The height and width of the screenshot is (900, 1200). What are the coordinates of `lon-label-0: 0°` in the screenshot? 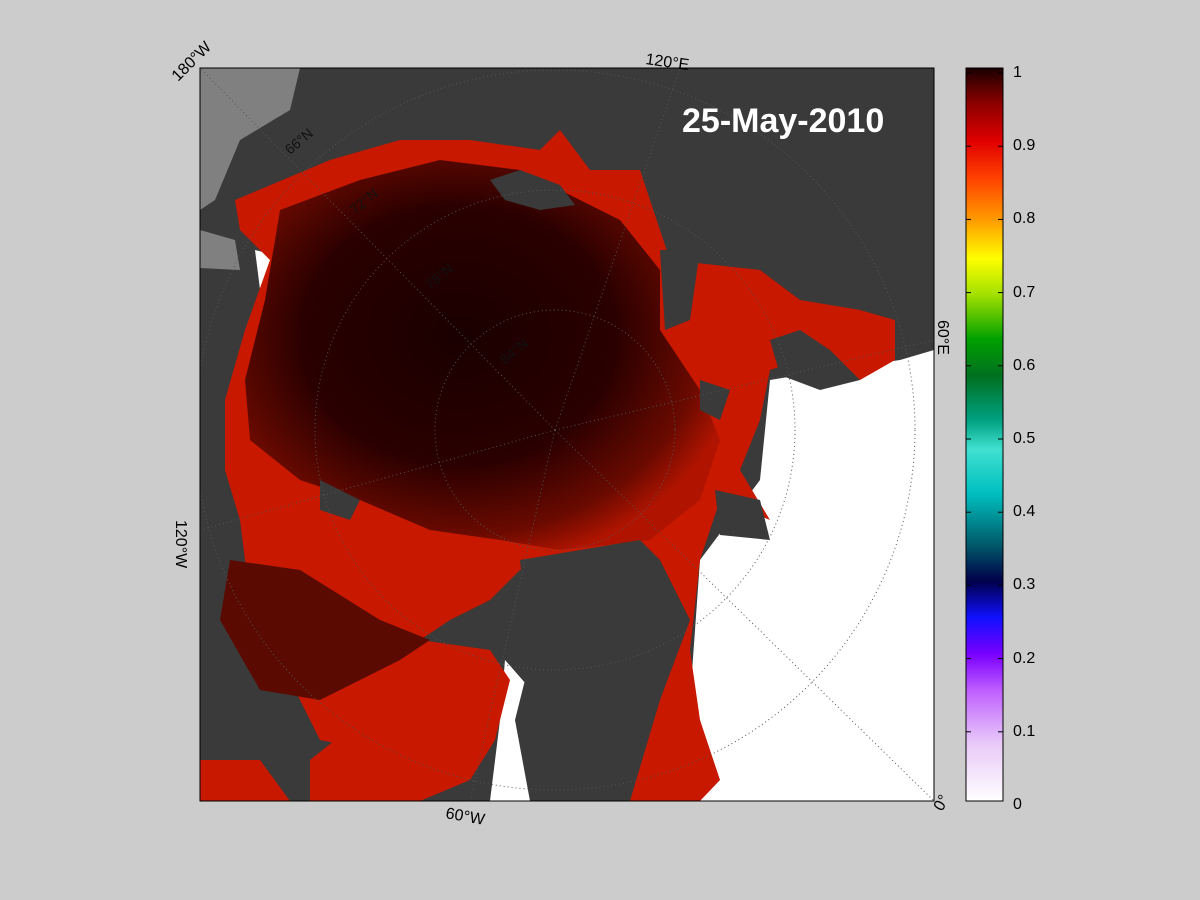 It's located at (942, 803).